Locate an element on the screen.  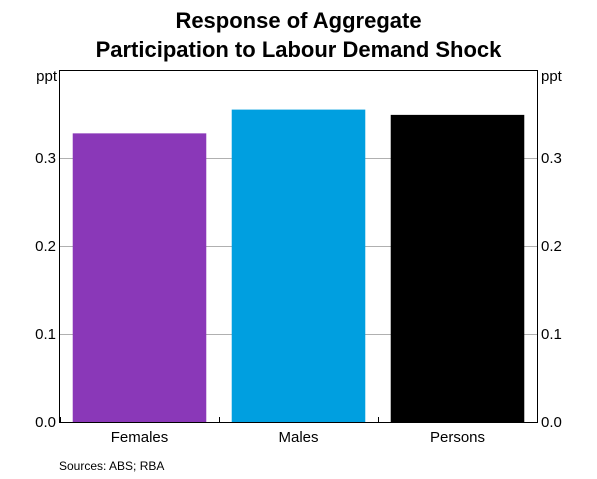
bar-females is located at coordinates (139, 278).